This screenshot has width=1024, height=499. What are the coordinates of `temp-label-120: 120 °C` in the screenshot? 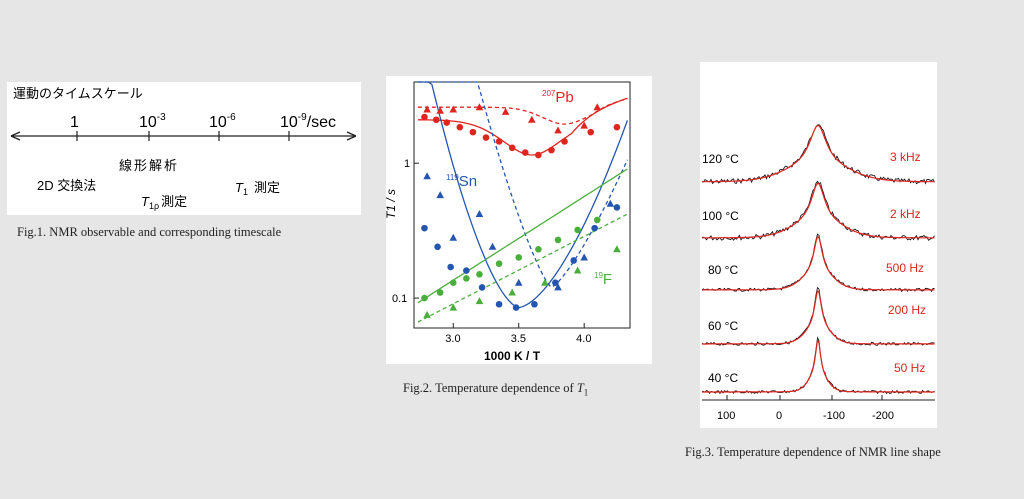 It's located at (720, 159).